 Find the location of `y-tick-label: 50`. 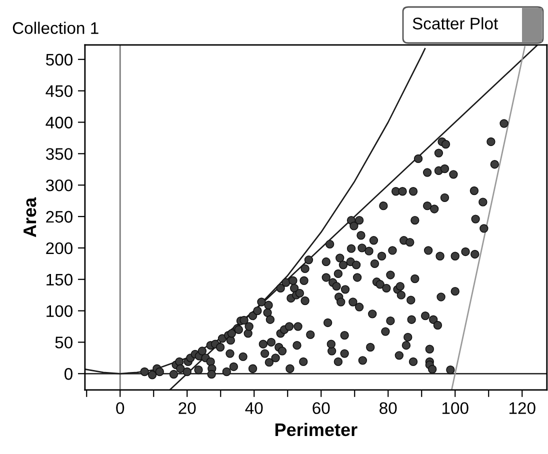

y-tick-label: 50 is located at coordinates (63, 342).